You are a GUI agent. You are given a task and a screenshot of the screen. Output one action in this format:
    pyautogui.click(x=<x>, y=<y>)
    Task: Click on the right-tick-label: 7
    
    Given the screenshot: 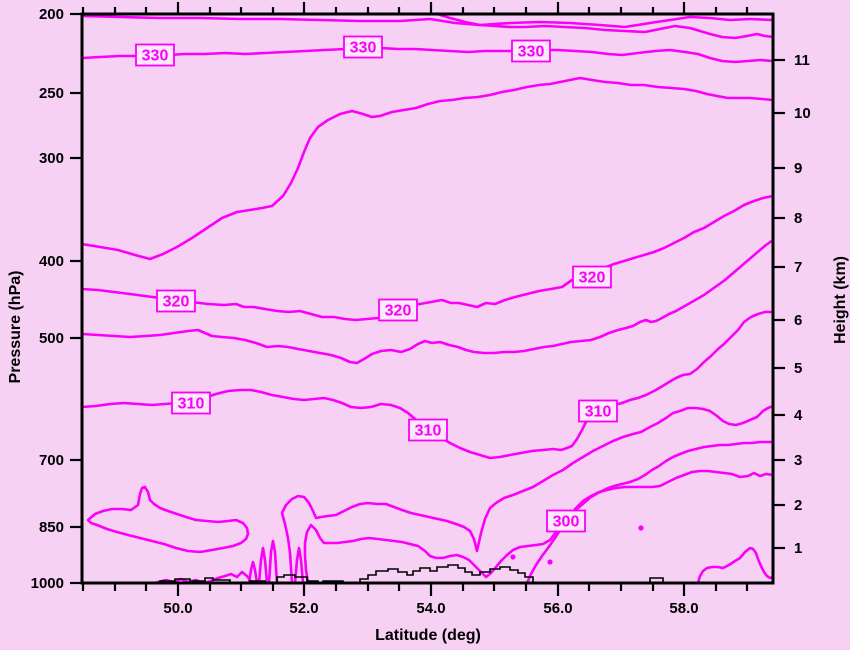 What is the action you would take?
    pyautogui.click(x=798, y=267)
    